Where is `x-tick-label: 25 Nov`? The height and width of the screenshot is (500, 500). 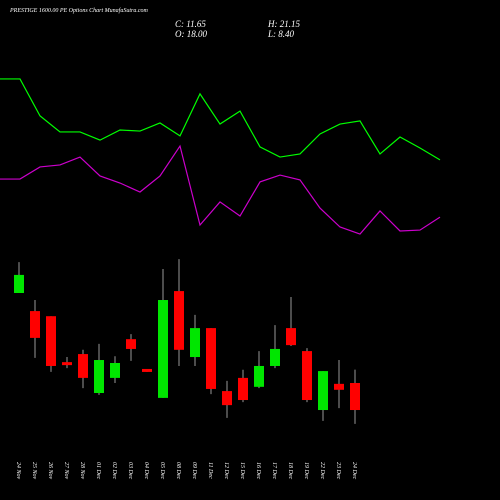 x-tick-label: 25 Nov is located at coordinates (34, 471).